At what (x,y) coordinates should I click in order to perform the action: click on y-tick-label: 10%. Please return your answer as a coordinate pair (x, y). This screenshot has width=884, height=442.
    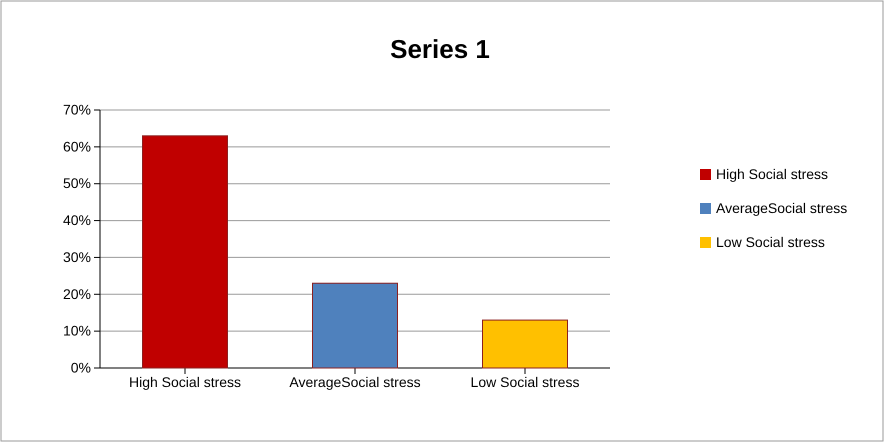
    Looking at the image, I should click on (76, 330).